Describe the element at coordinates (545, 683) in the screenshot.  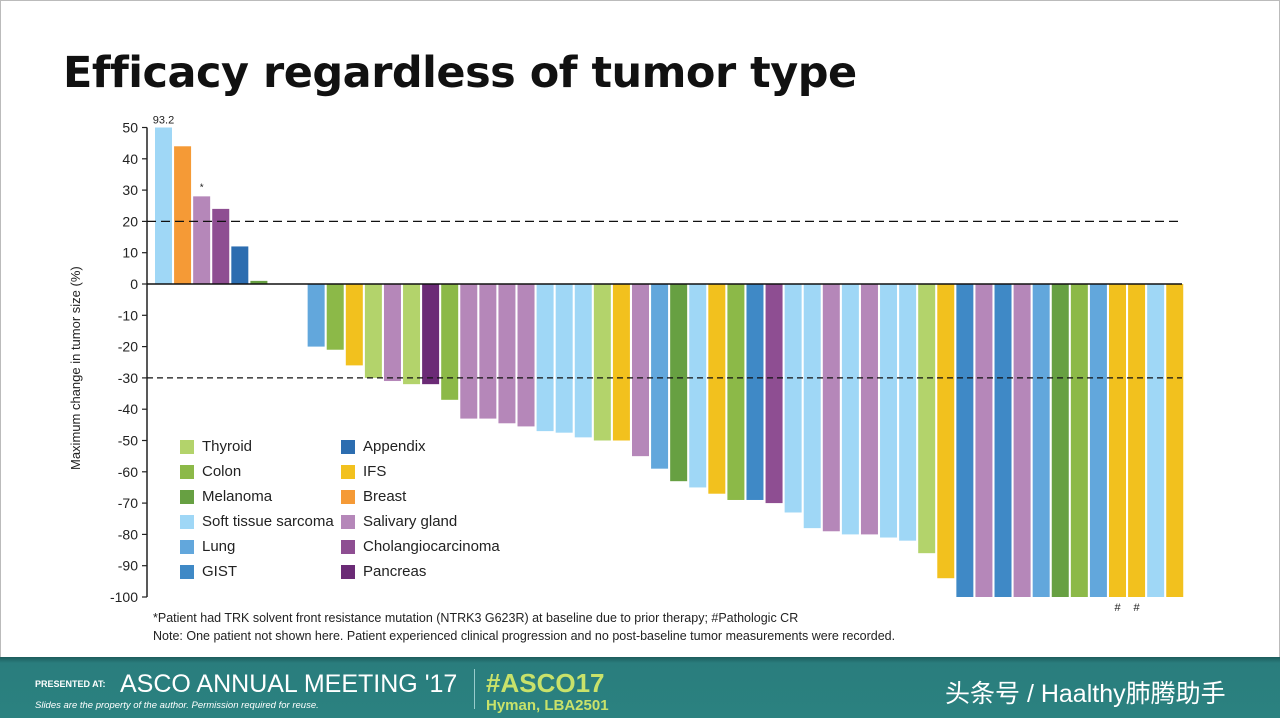
I see `hashtag: #ASCO17` at that location.